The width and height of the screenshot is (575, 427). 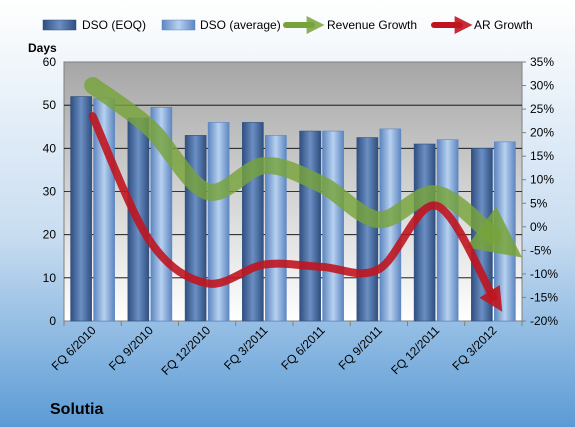 What do you see at coordinates (542, 180) in the screenshot?
I see `right-tick-label: 10%` at bounding box center [542, 180].